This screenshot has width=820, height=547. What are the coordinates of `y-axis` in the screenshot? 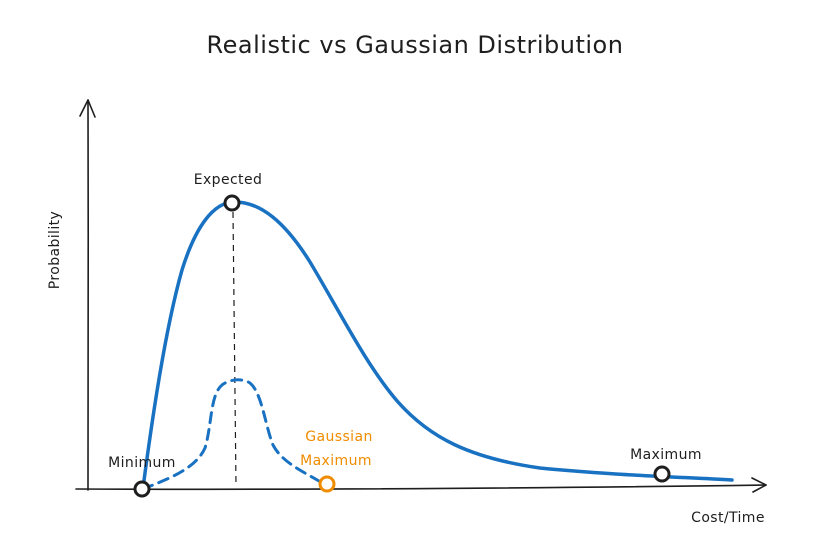 It's located at (87, 295).